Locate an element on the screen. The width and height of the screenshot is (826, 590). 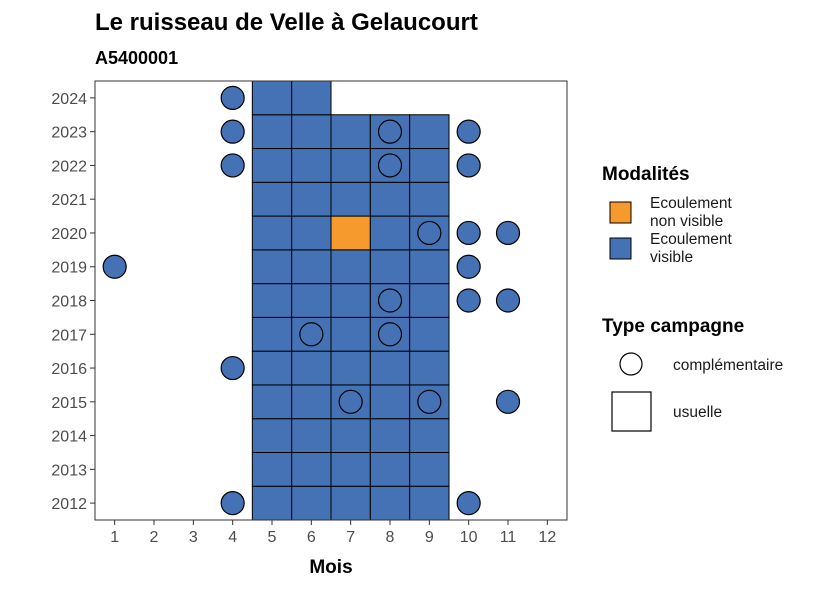
chart-subtitle: A5400001 is located at coordinates (136, 58).